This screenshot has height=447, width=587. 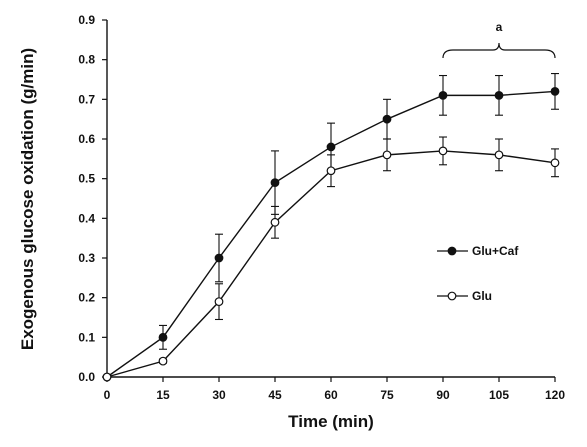 What do you see at coordinates (27, 199) in the screenshot?
I see `y-axis-title: Exogenous glucose oxidation (g/min)` at bounding box center [27, 199].